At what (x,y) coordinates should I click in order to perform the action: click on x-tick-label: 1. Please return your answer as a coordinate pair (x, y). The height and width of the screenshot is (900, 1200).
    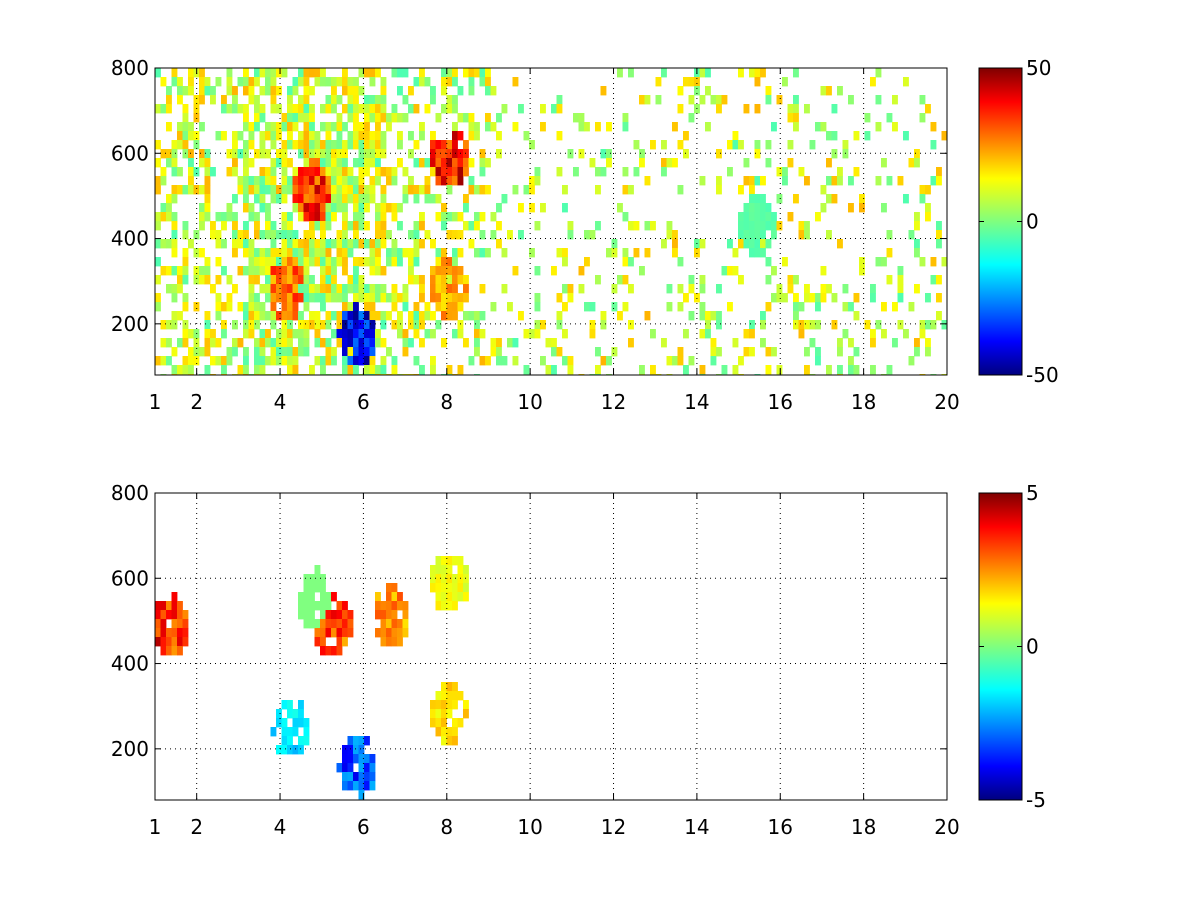
    Looking at the image, I should click on (155, 827).